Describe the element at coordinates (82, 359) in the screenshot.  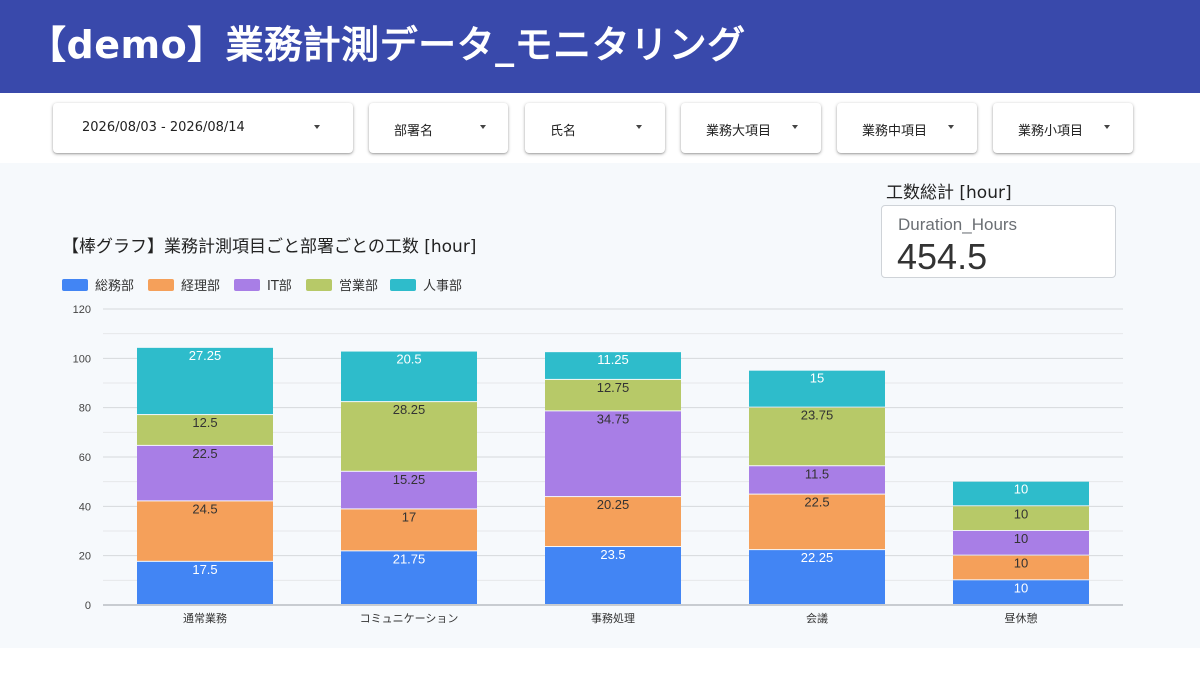
I see `y-tick-label: 100` at that location.